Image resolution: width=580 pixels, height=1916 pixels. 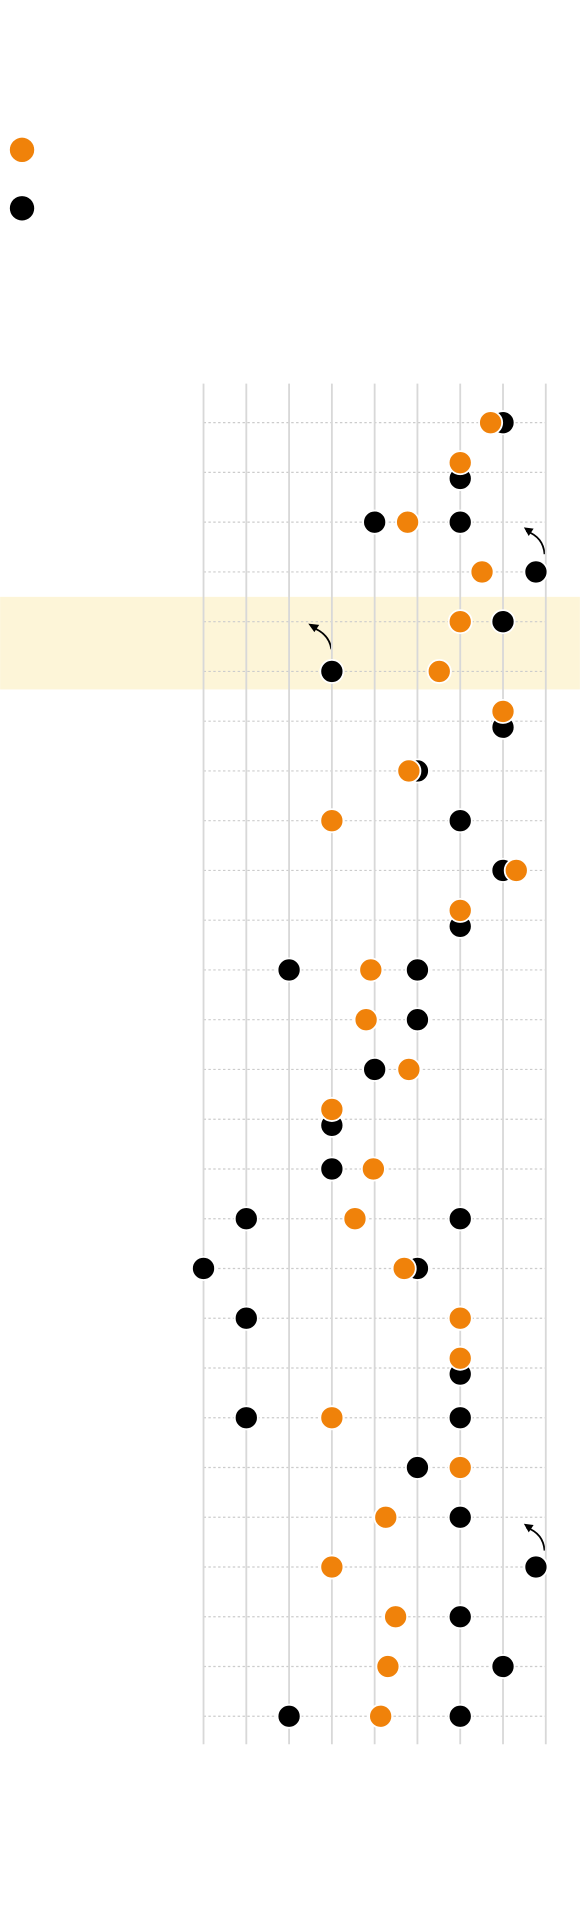 What do you see at coordinates (290, 643) in the screenshot?
I see `highlight-band` at bounding box center [290, 643].